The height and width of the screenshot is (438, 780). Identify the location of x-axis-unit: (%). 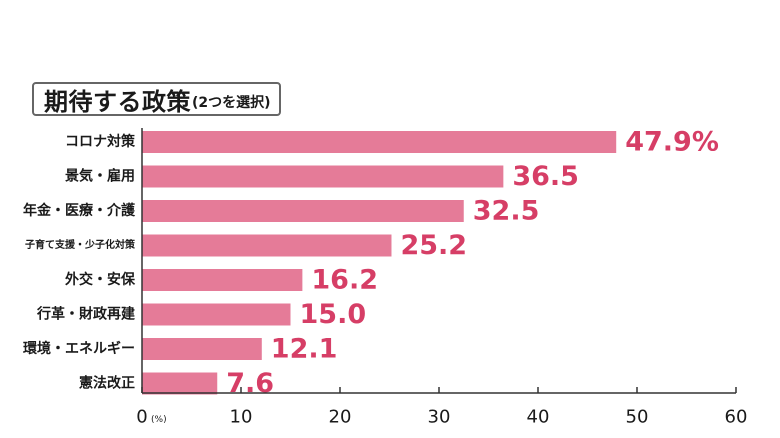
(159, 420).